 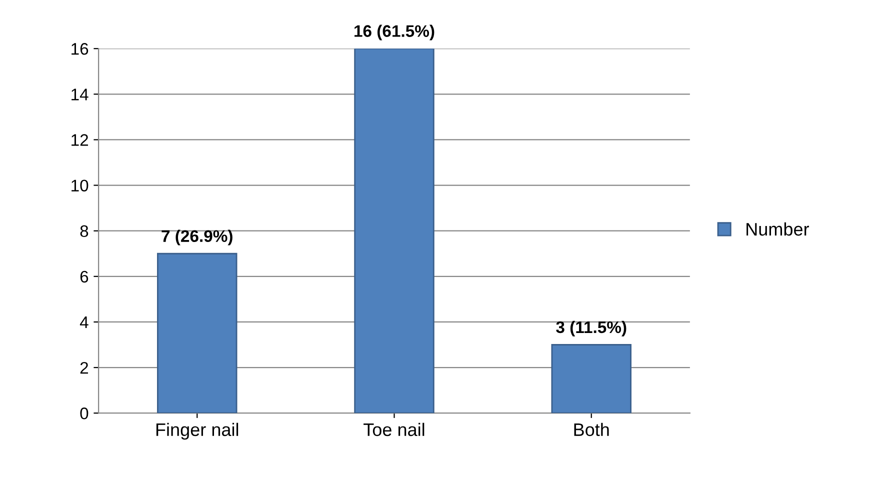 I want to click on x-tick-label: Both, so click(x=591, y=429).